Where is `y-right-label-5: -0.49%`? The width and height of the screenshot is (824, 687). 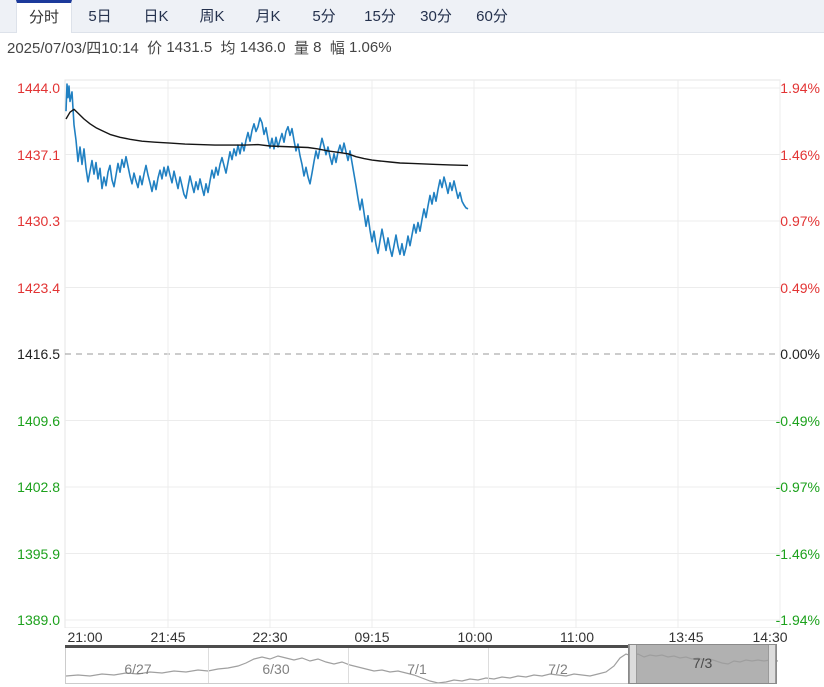
y-right-label-5: -0.49% is located at coordinates (797, 420).